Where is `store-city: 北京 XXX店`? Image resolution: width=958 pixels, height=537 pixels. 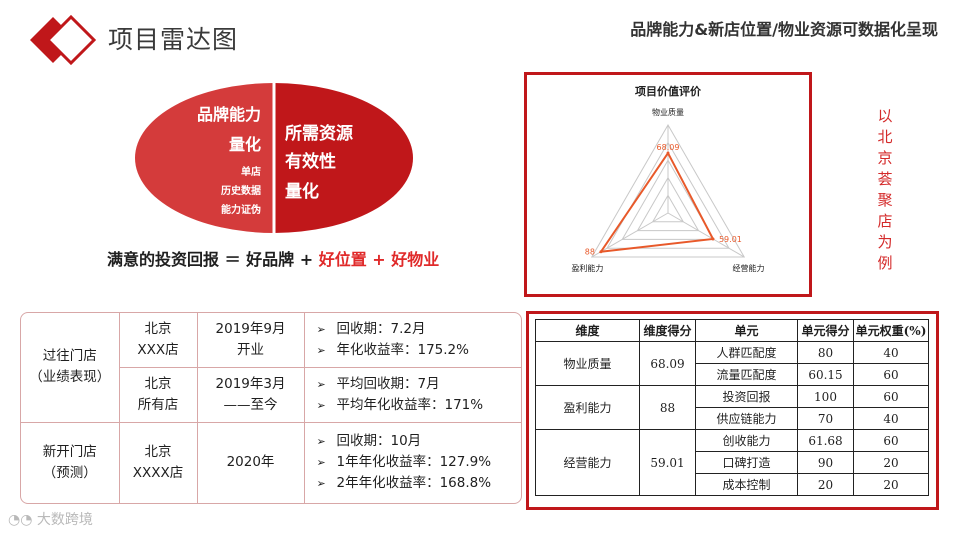 store-city: 北京 XXX店 is located at coordinates (158, 340).